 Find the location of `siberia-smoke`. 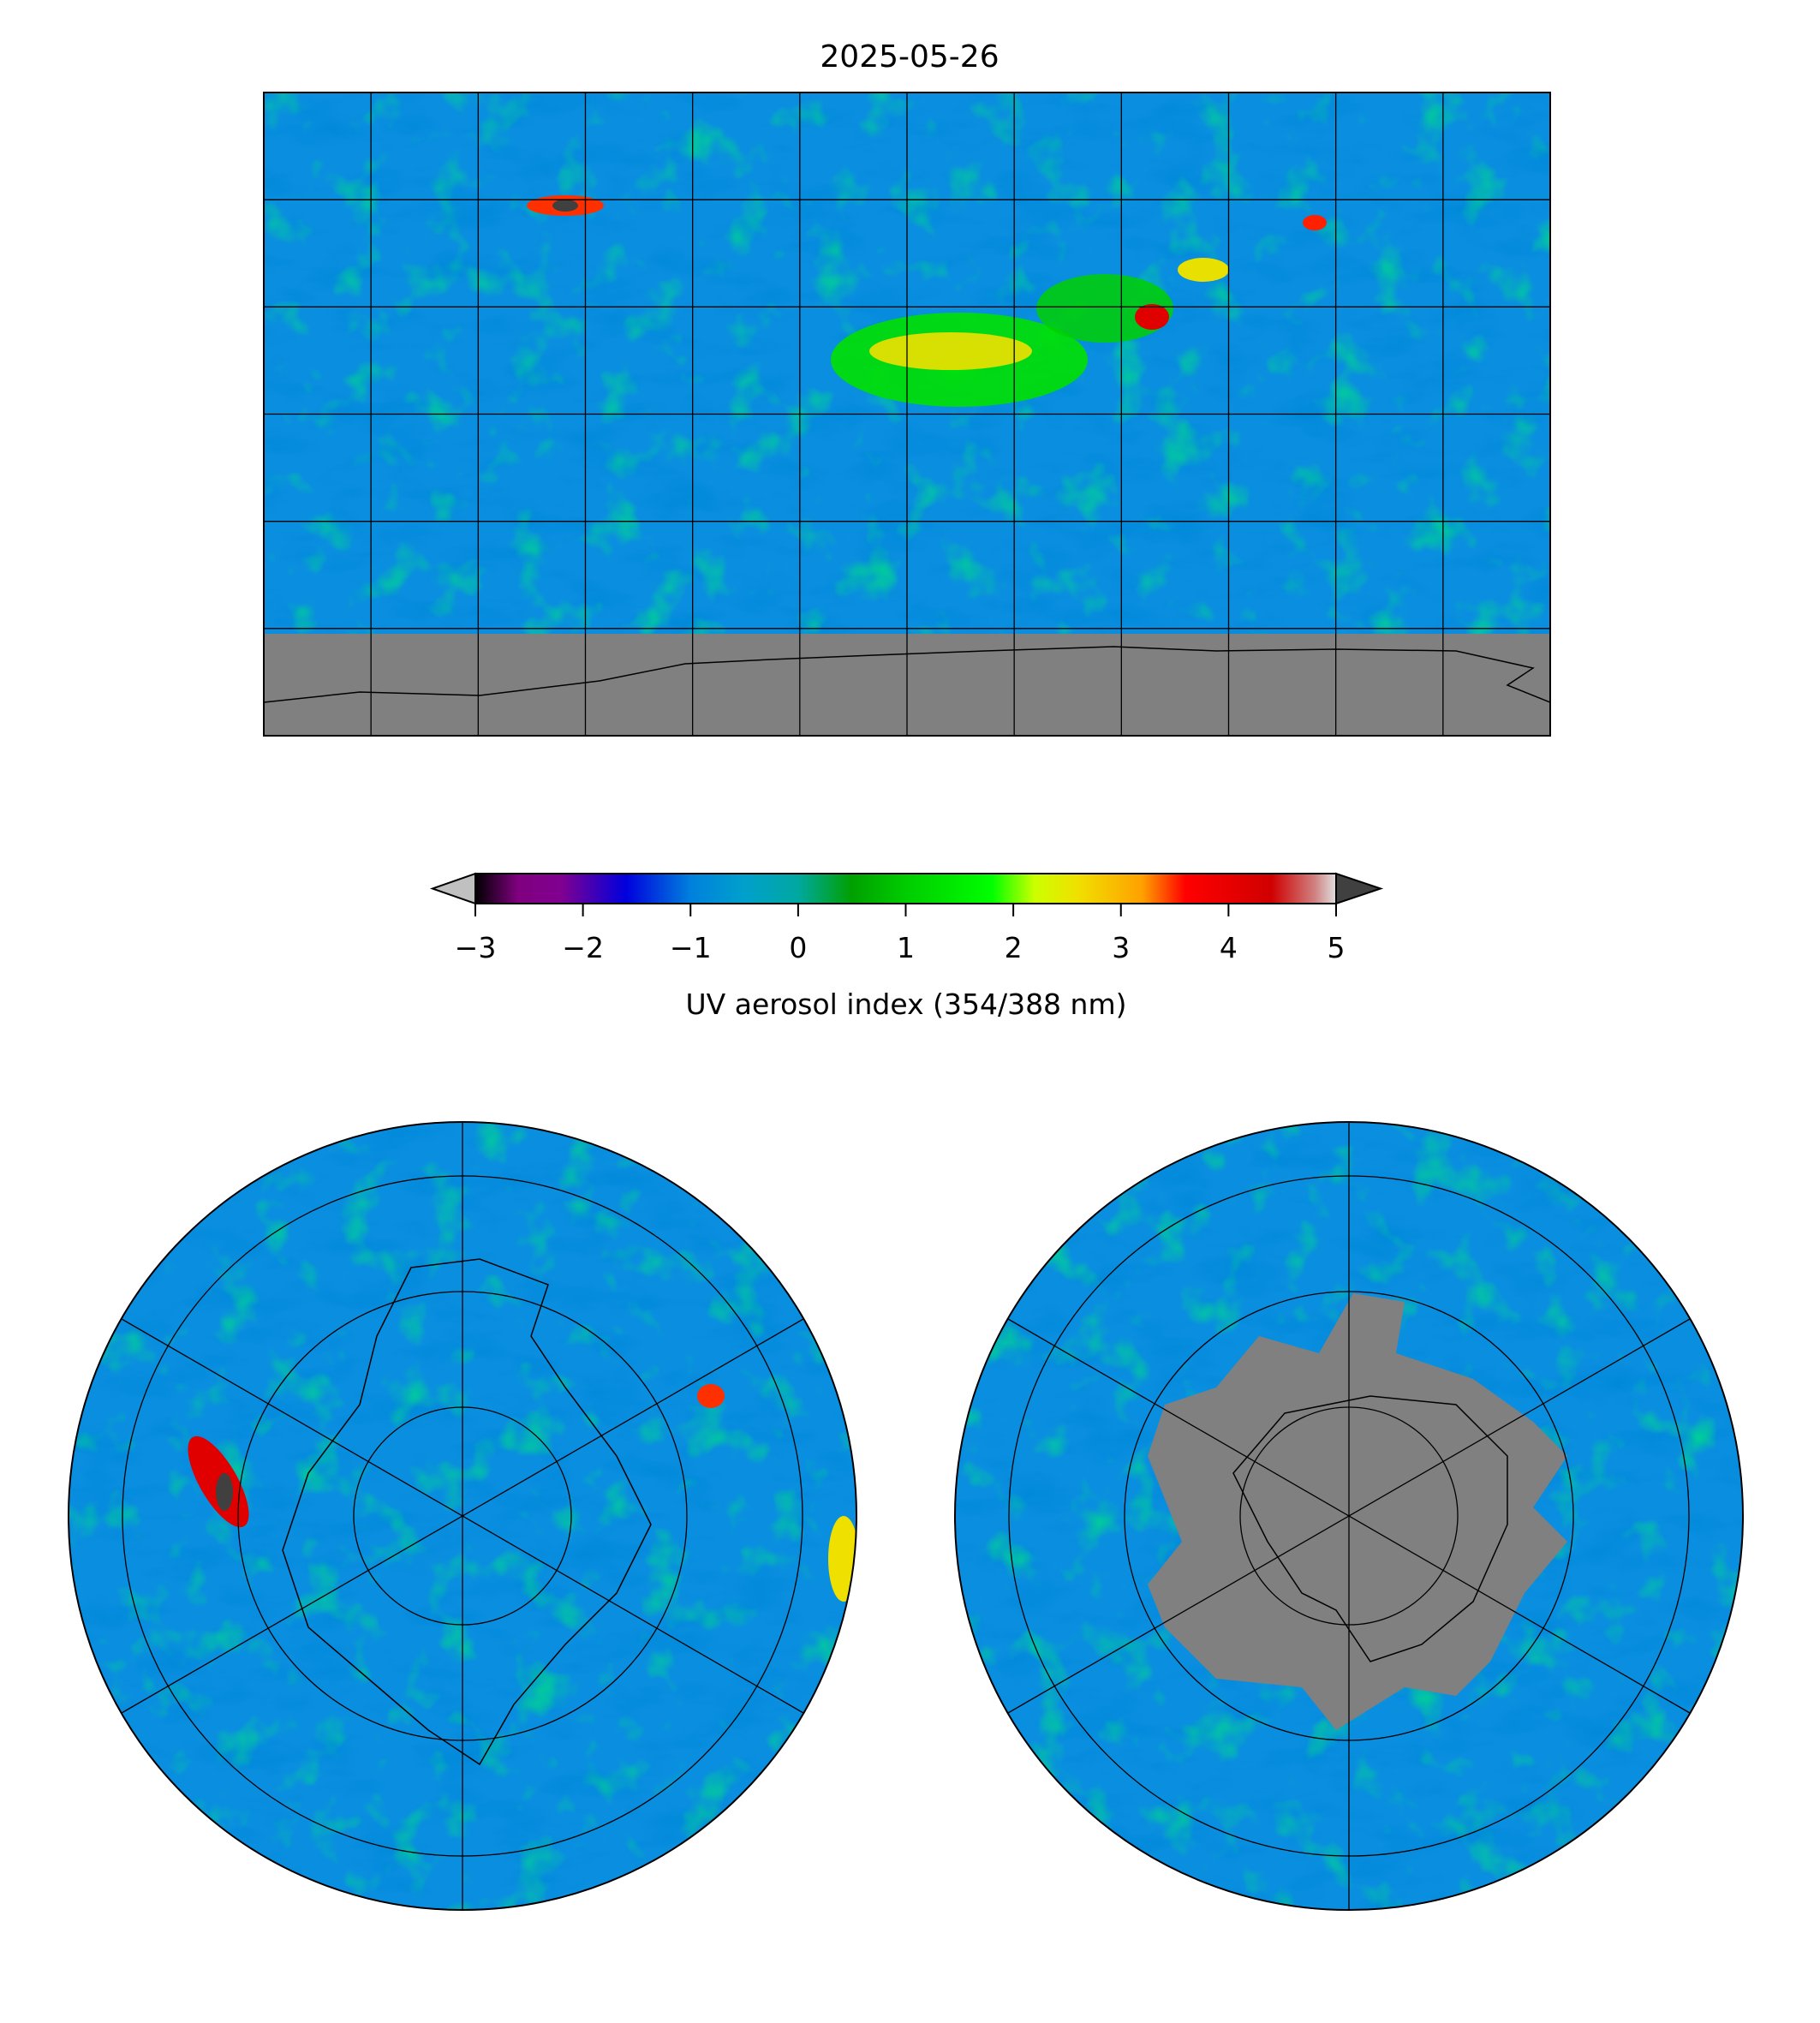

siberia-smoke is located at coordinates (1315, 222).